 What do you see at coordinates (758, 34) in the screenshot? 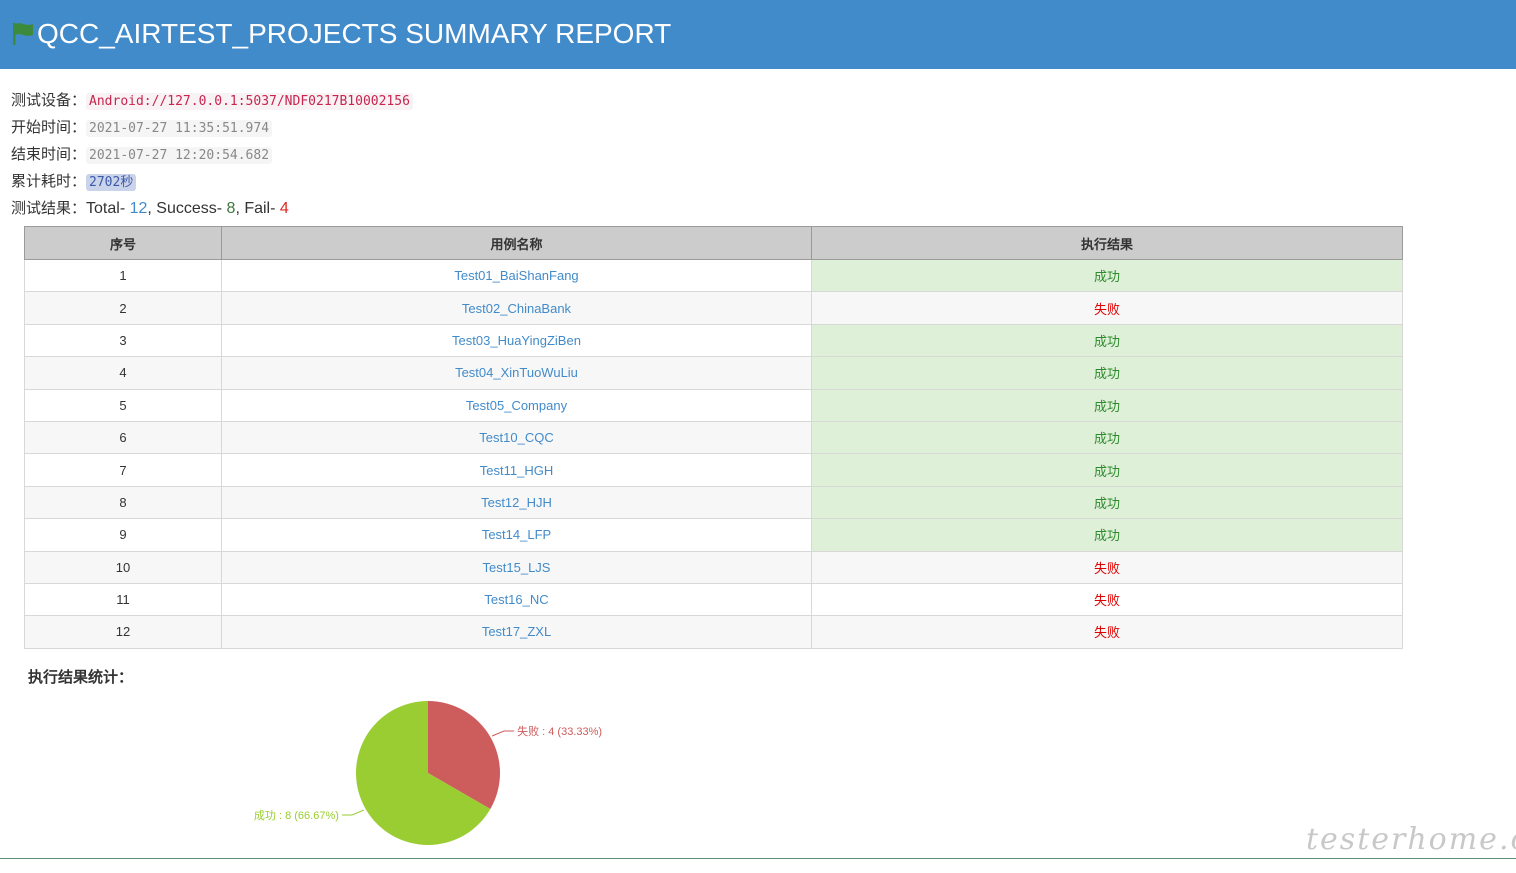
I see `report-header: QCC_AIRTEST_PROJECTS SUMMARY REPORT` at bounding box center [758, 34].